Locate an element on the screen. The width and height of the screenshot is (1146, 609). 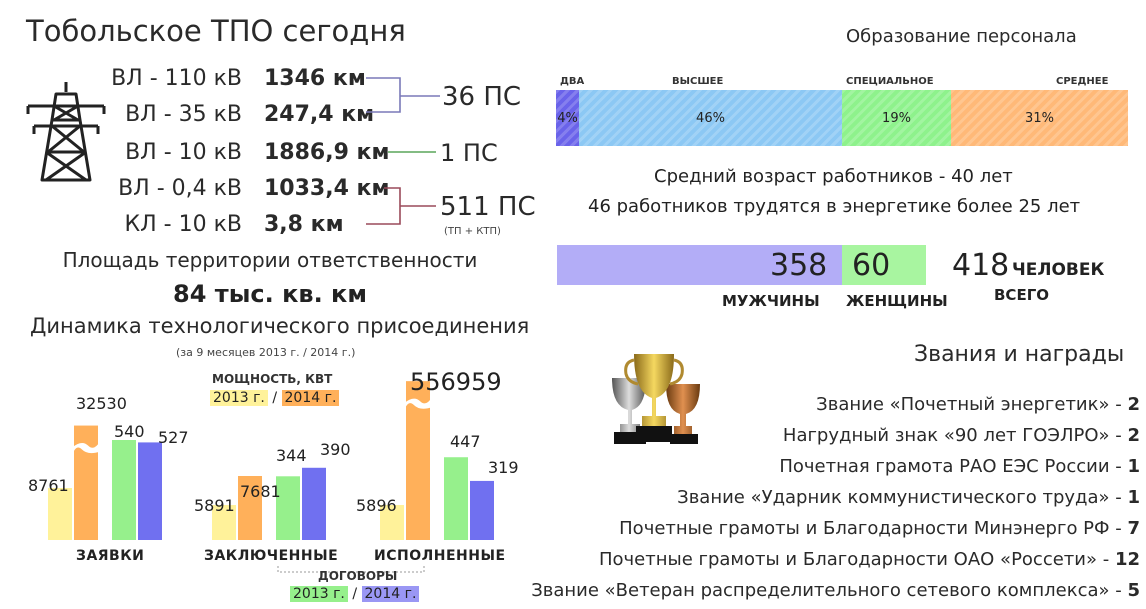
bar-label-d2013-1: 344 is located at coordinates (291, 455).